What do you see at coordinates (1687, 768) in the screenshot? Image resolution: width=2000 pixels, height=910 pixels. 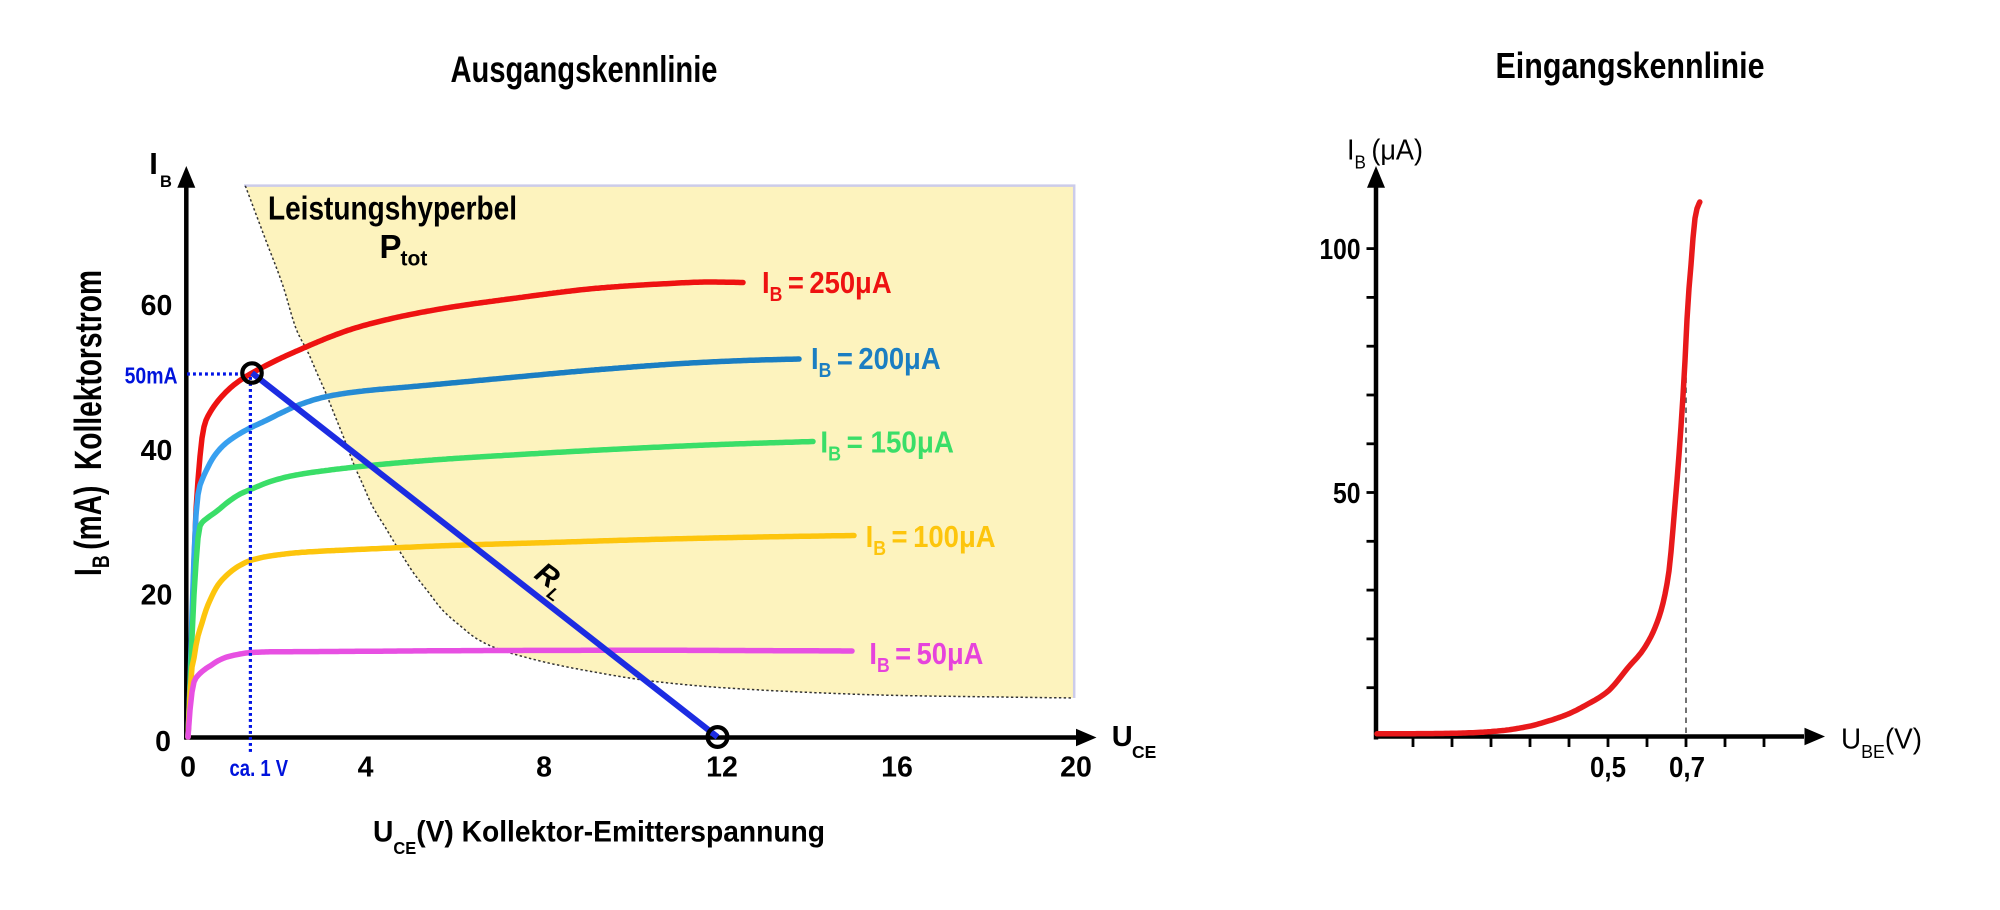 I see `svg-text: 0,7` at bounding box center [1687, 768].